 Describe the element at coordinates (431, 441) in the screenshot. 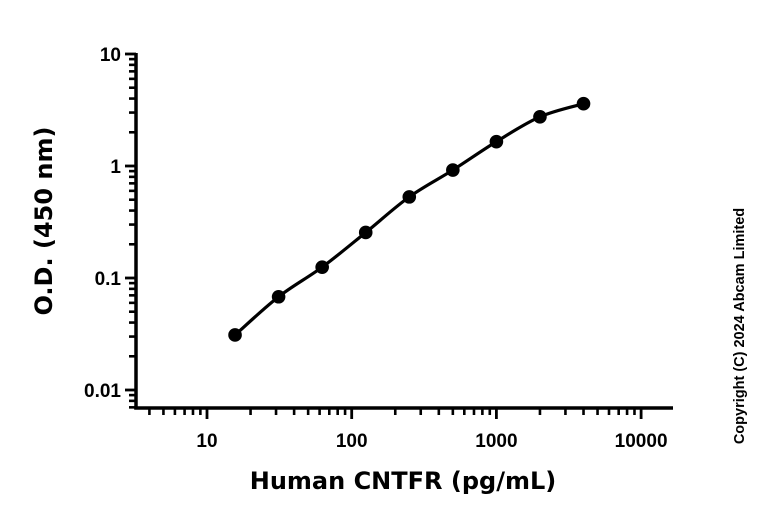

I see `x-axis-tick-labels: 10 100 1000 10000` at that location.